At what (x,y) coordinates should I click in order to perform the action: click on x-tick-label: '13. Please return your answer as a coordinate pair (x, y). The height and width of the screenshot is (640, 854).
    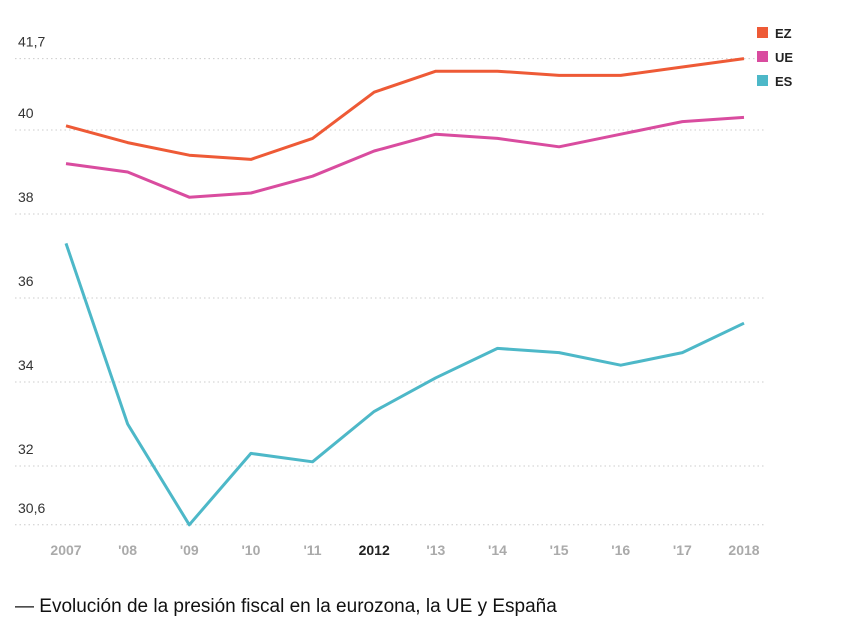
    Looking at the image, I should click on (435, 550).